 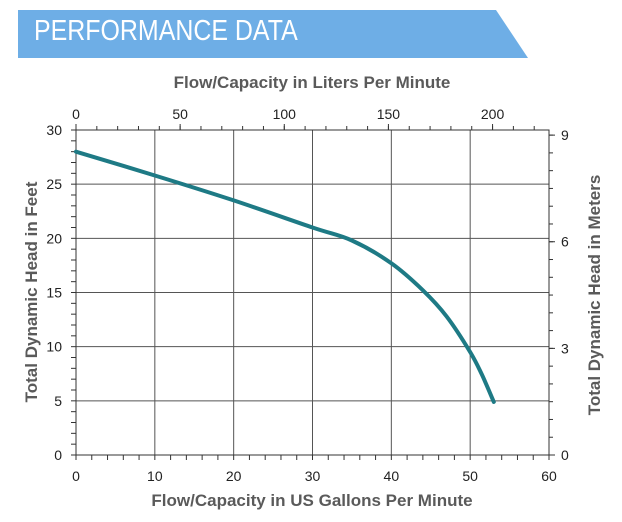 What do you see at coordinates (58, 401) in the screenshot?
I see `y-left-tick-label-5: 5` at bounding box center [58, 401].